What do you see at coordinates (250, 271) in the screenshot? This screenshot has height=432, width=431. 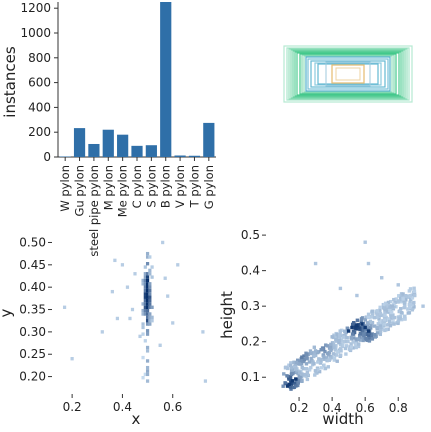 I see `wh-y-tick-label: 0.4` at bounding box center [250, 271].